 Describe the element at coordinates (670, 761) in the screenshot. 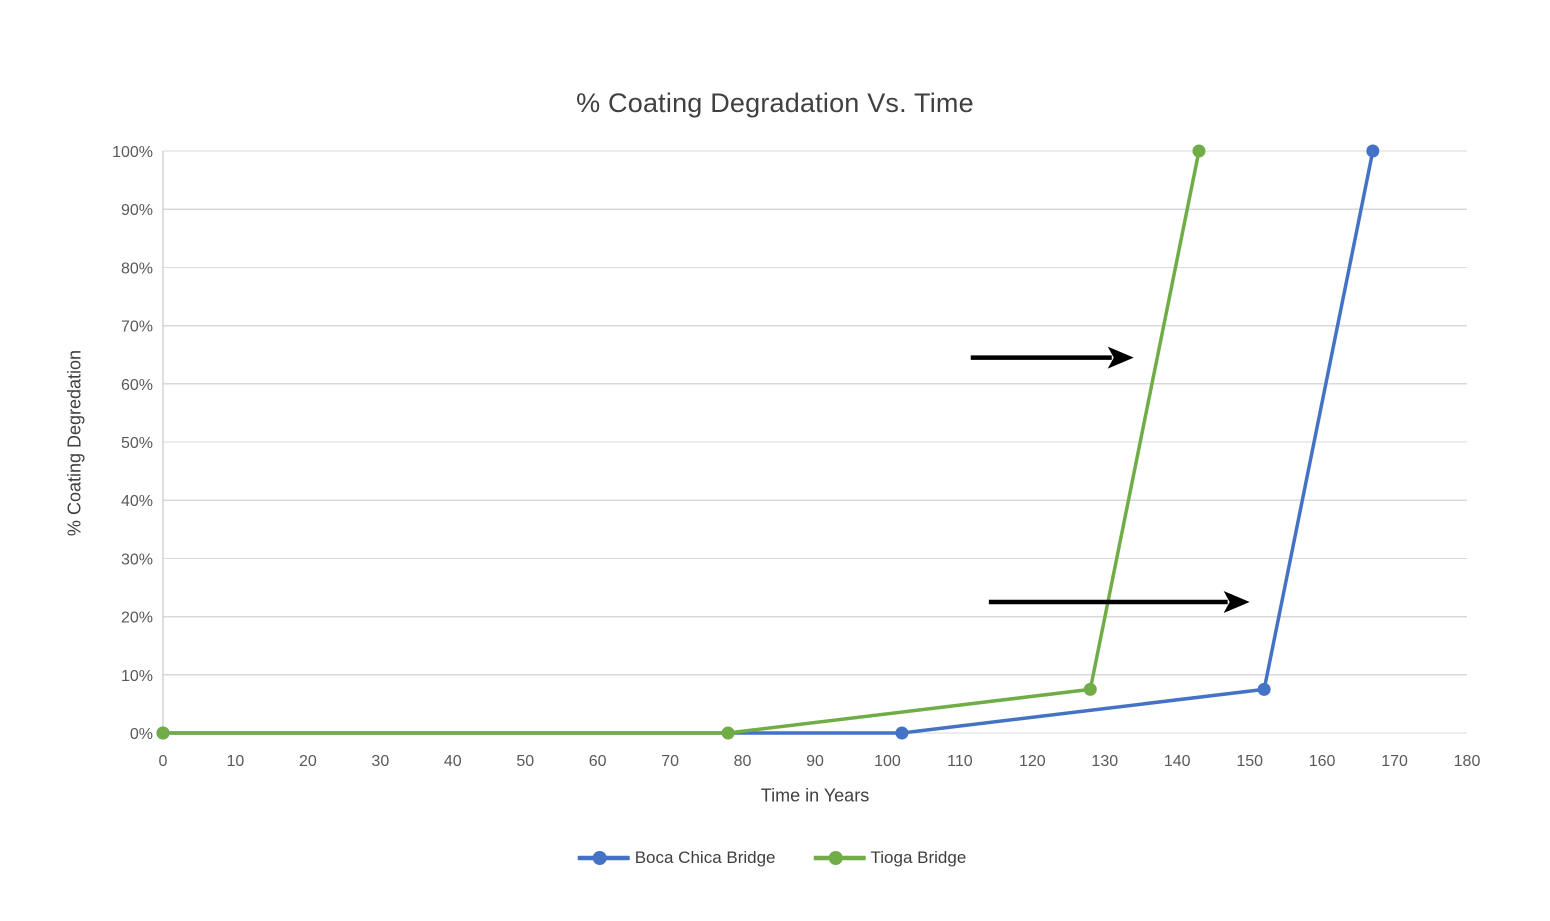

I see `x-tick-label: 70` at that location.